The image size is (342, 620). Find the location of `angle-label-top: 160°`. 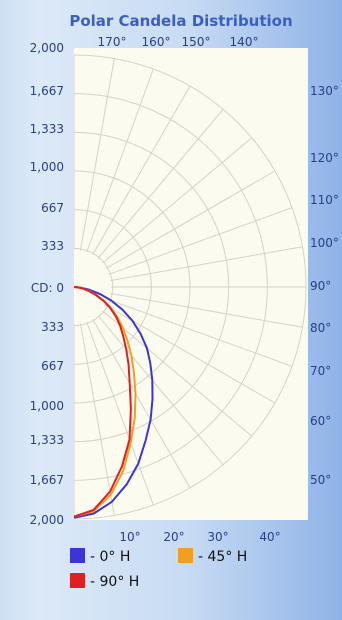

angle-label-top: 160° is located at coordinates (156, 42).